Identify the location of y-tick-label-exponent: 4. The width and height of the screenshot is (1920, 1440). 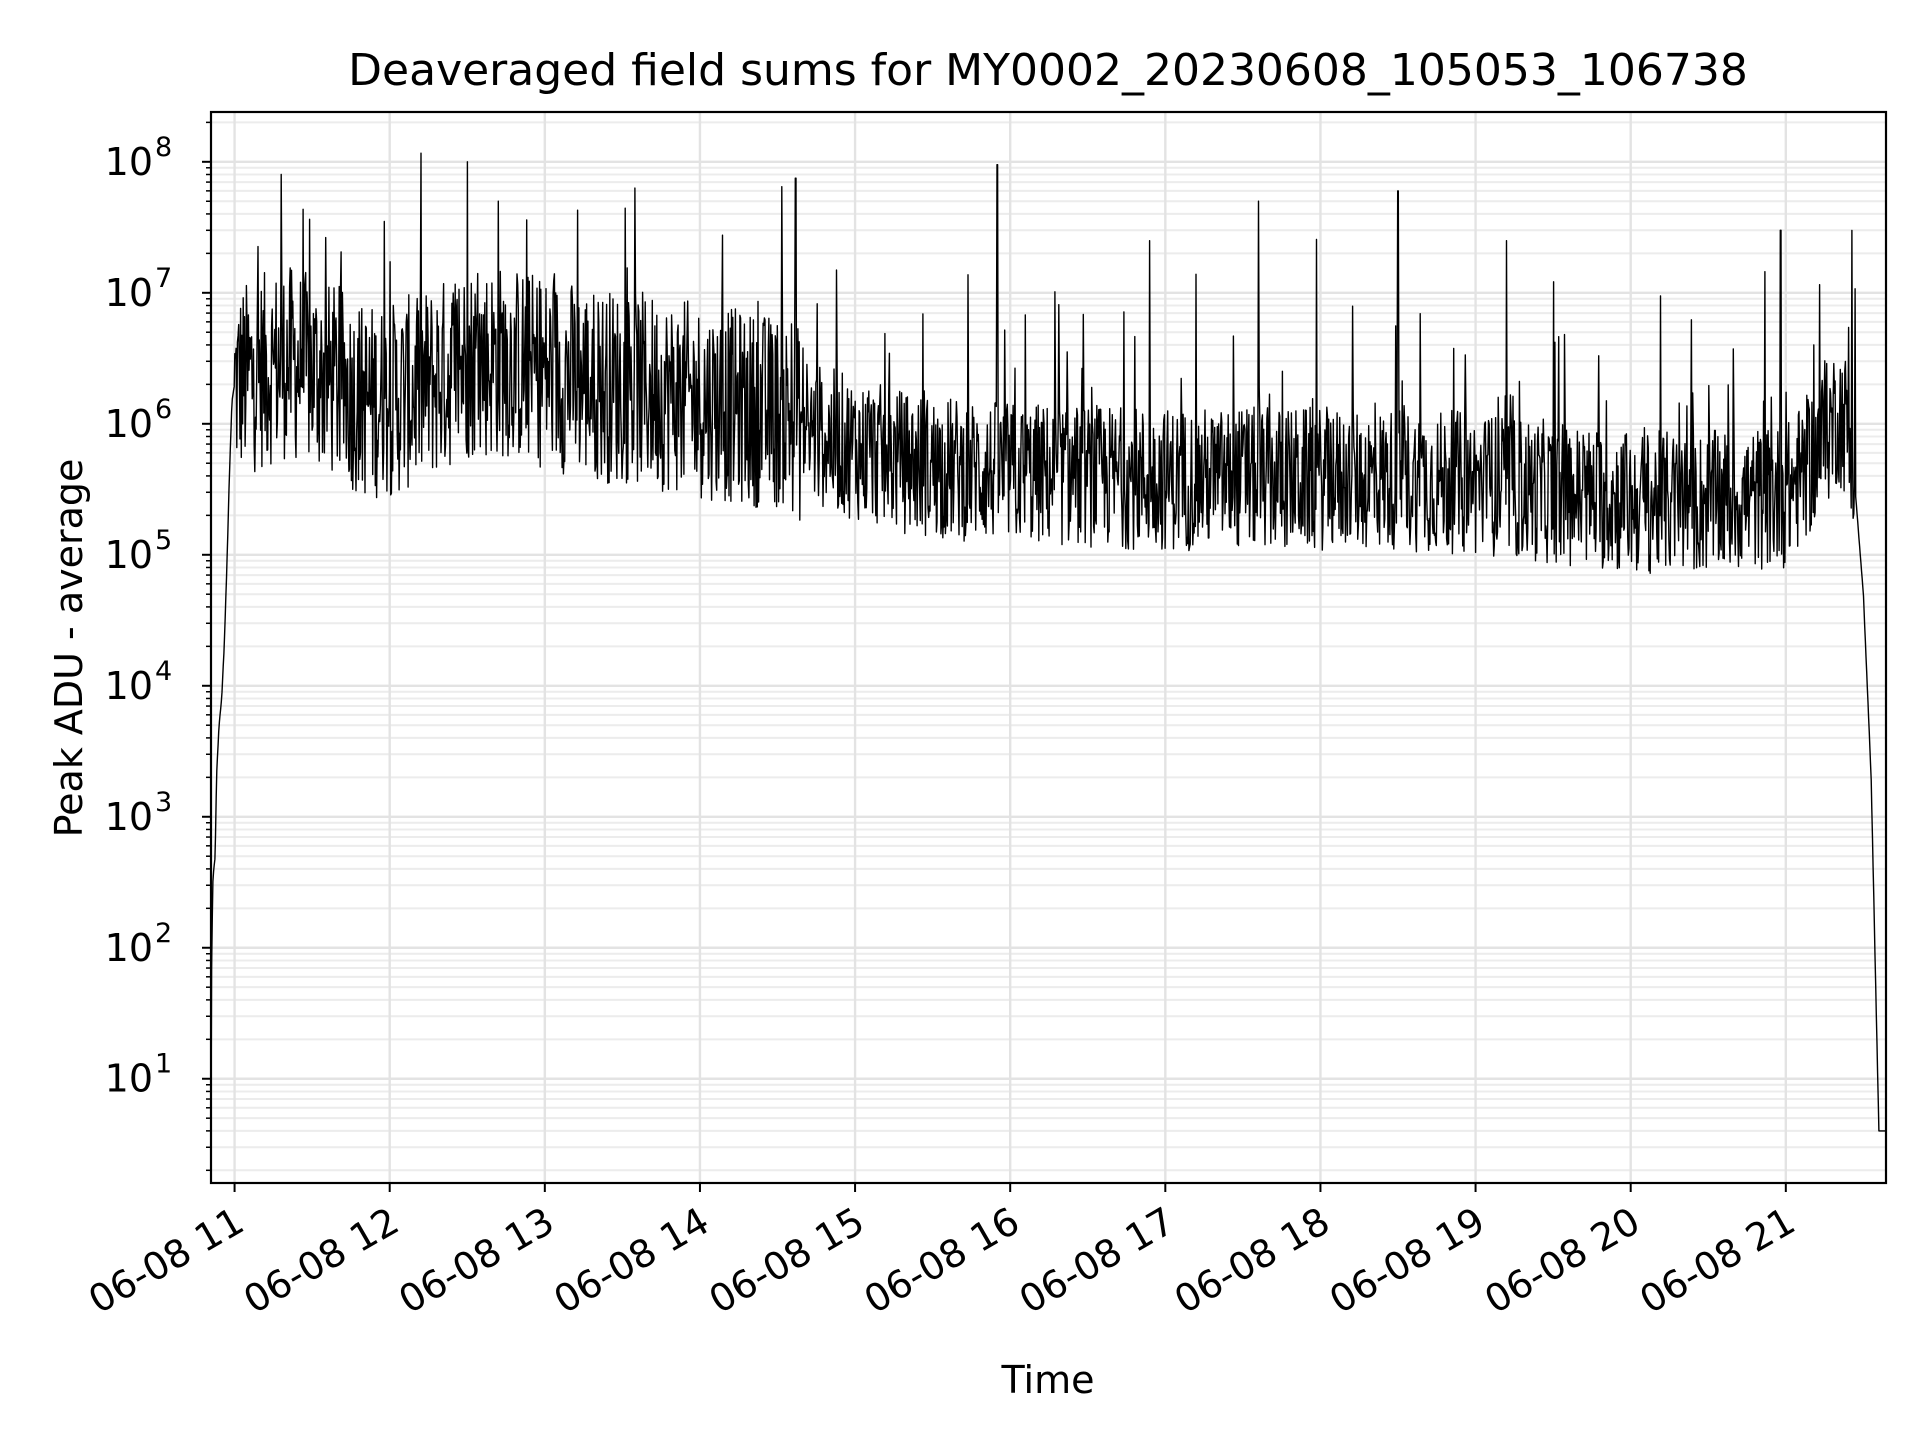
(163, 671).